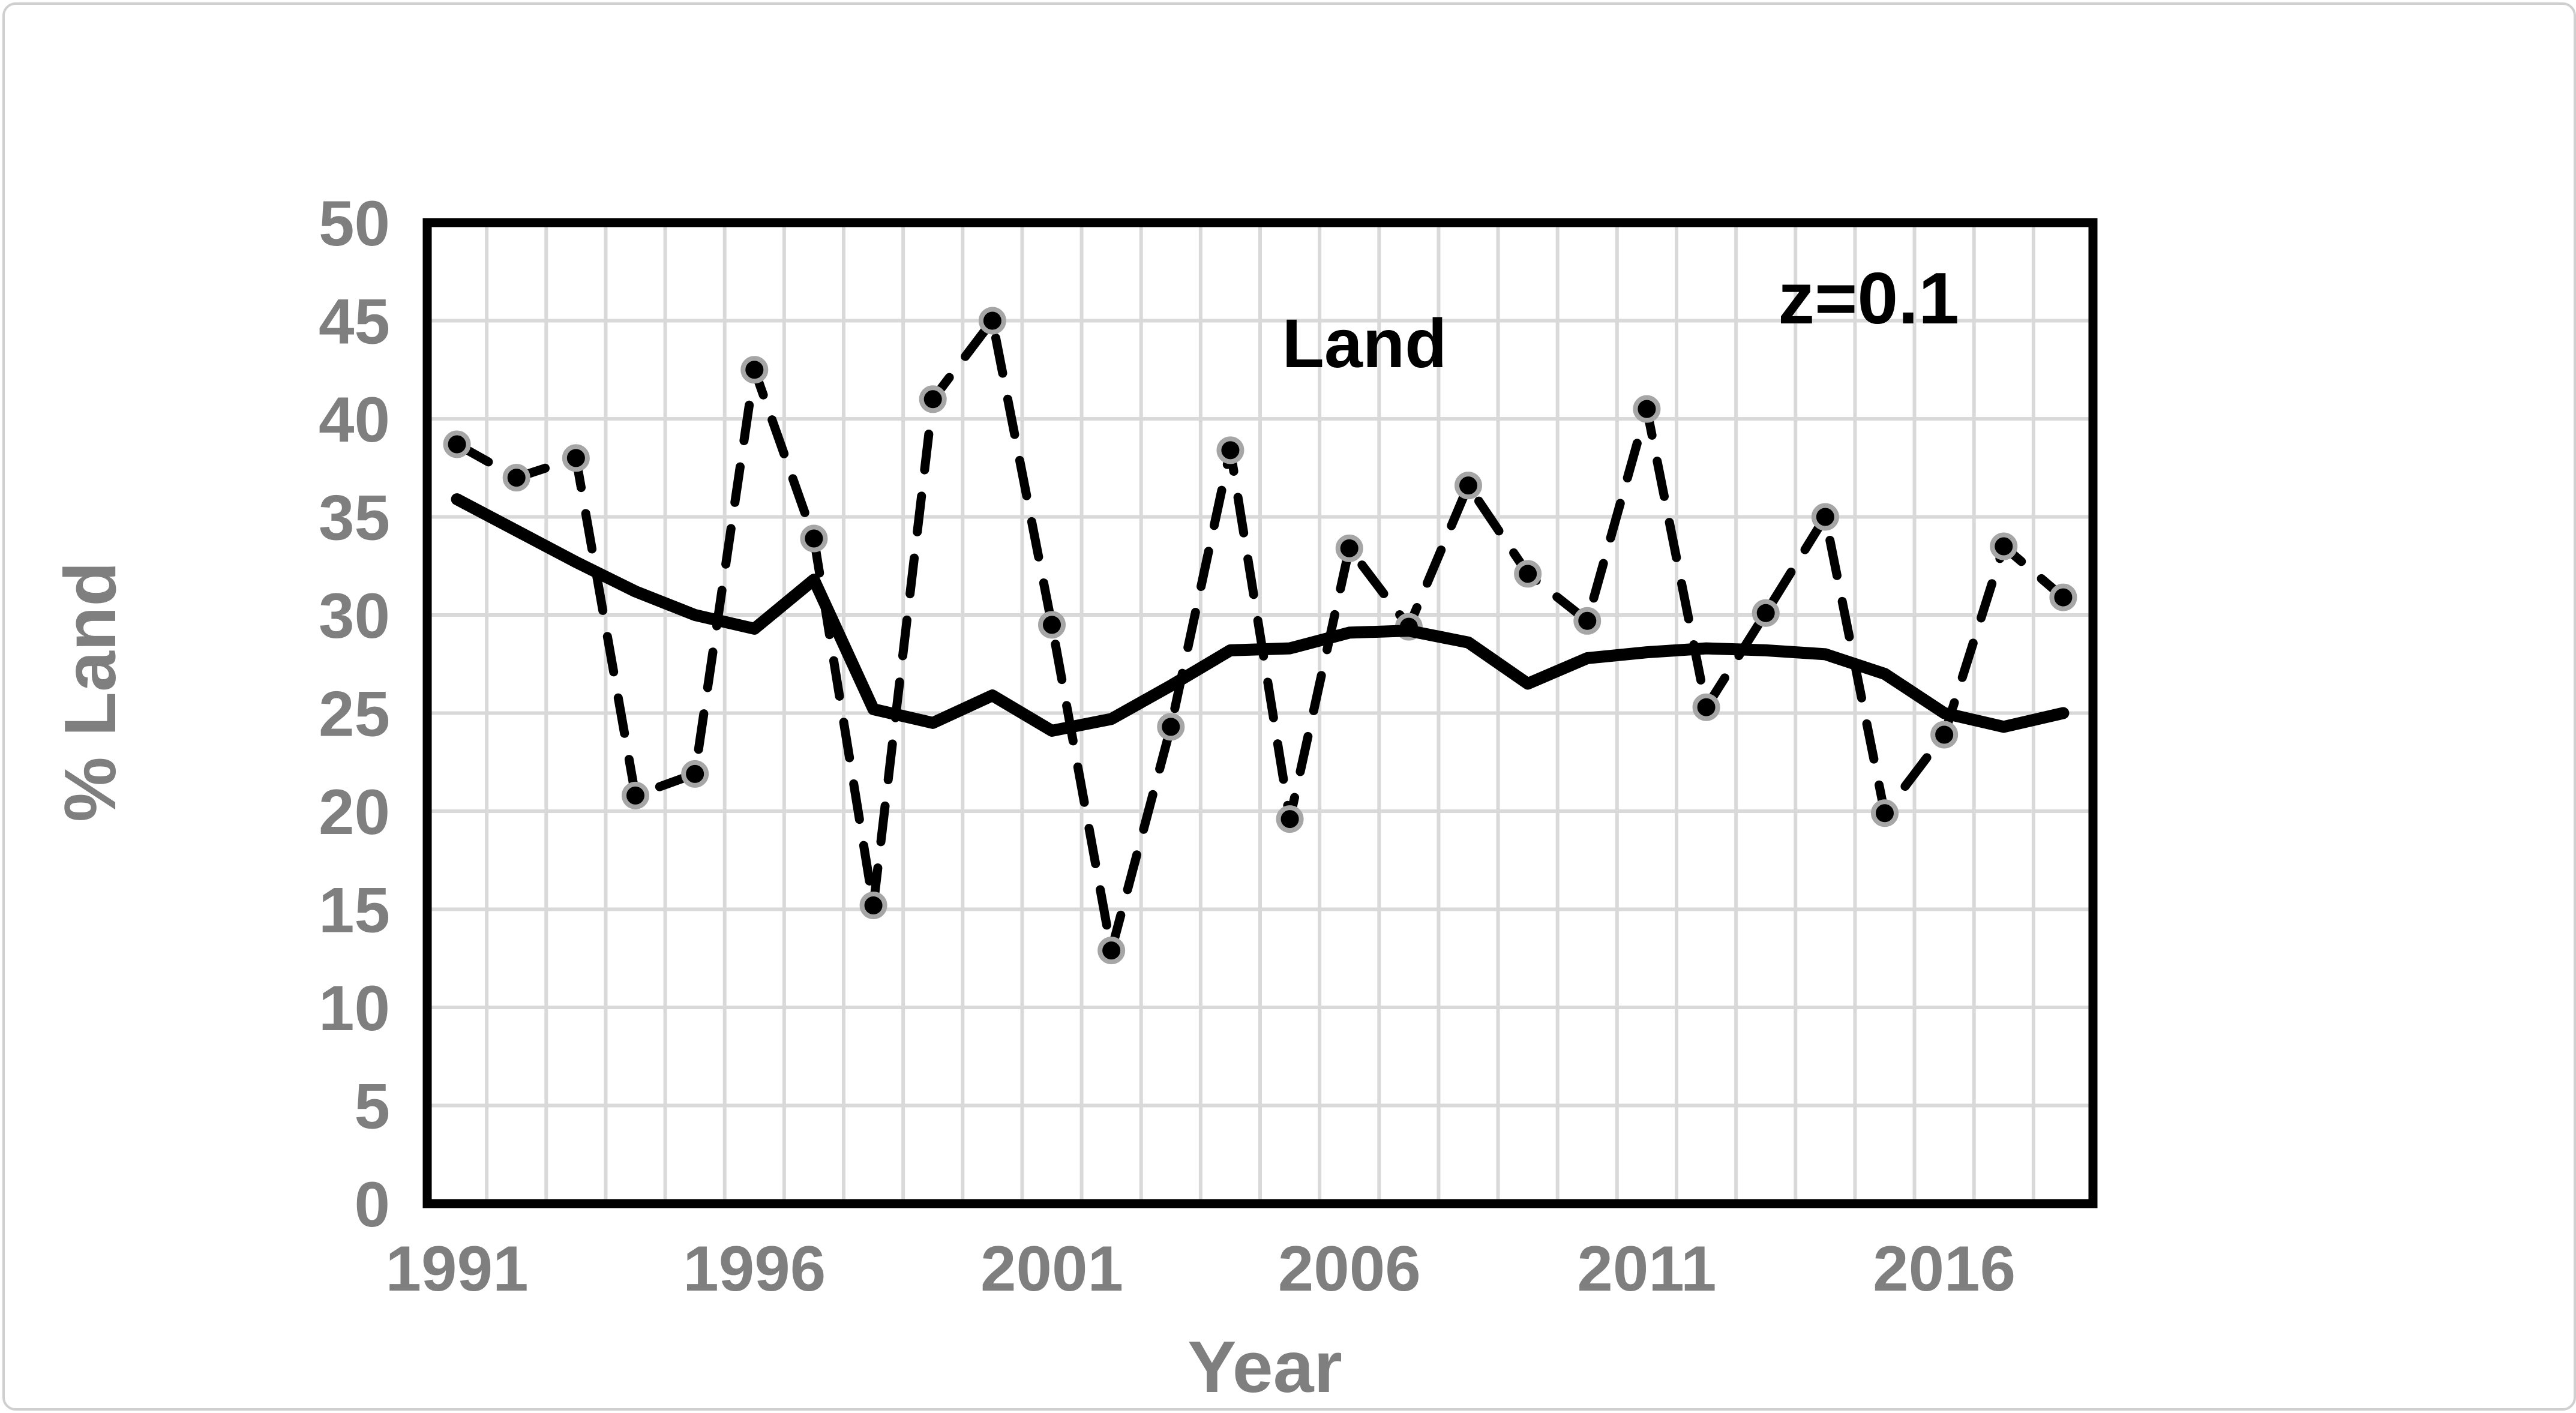 Image resolution: width=2576 pixels, height=1413 pixels. I want to click on series-line-smoothed, so click(1260, 615).